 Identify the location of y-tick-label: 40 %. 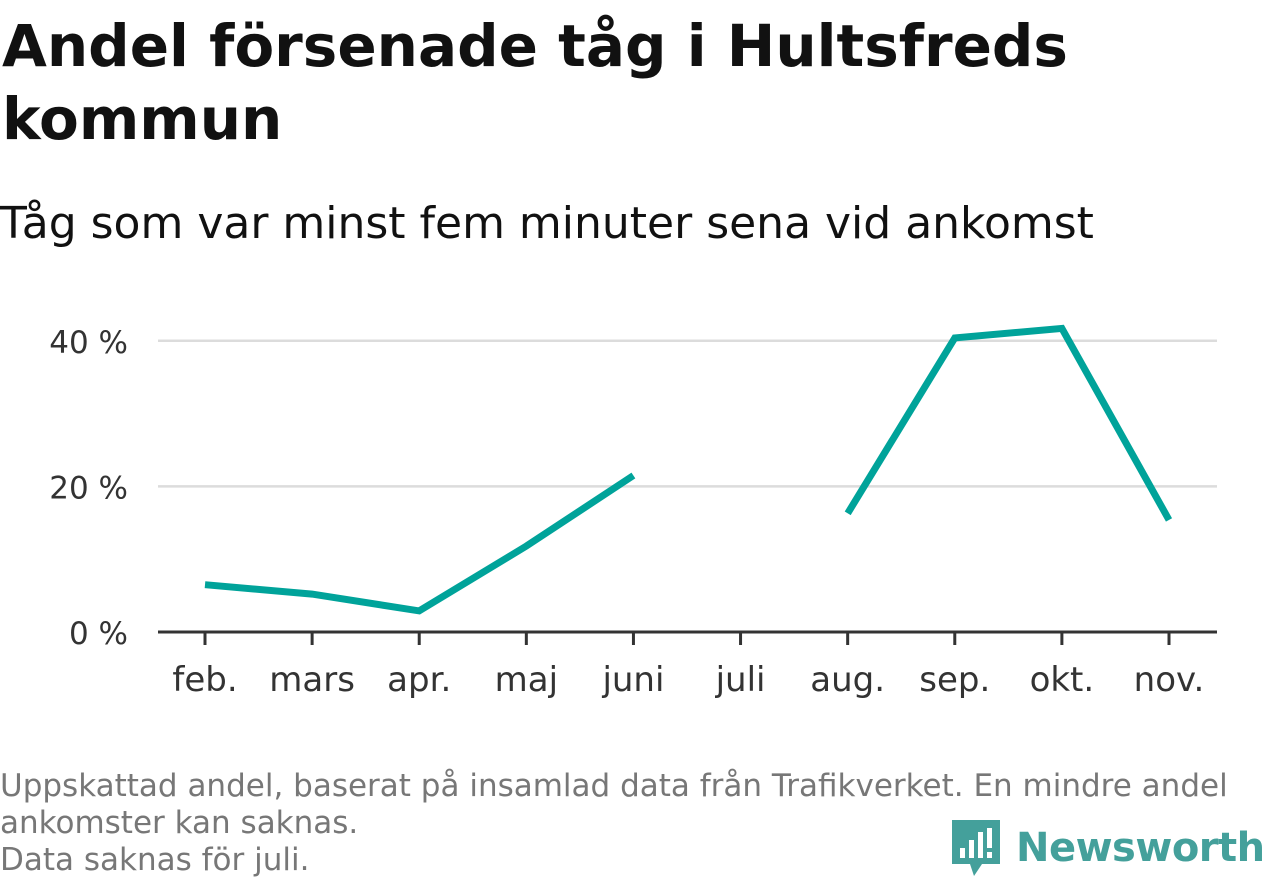
(88, 343).